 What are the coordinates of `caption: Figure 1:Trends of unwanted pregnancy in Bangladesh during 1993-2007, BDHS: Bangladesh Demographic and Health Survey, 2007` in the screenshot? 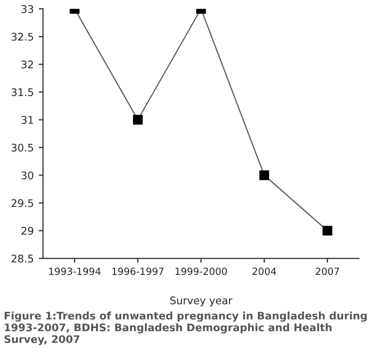 It's located at (185, 329).